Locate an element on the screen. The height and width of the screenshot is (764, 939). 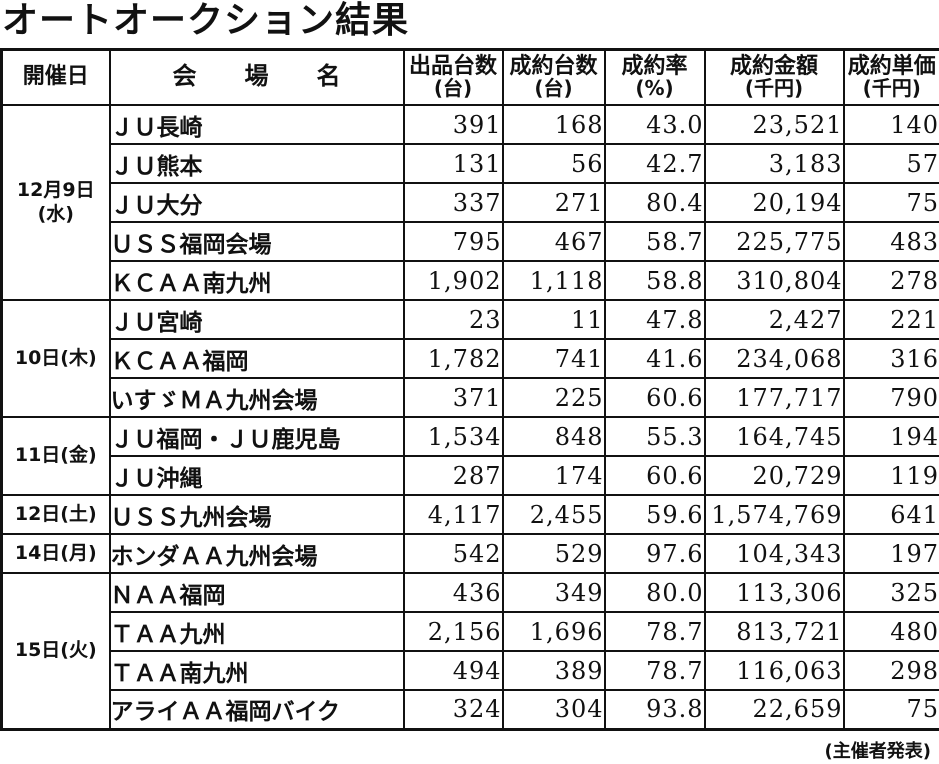
contract-amount-cell: 234,068 is located at coordinates (774, 359).